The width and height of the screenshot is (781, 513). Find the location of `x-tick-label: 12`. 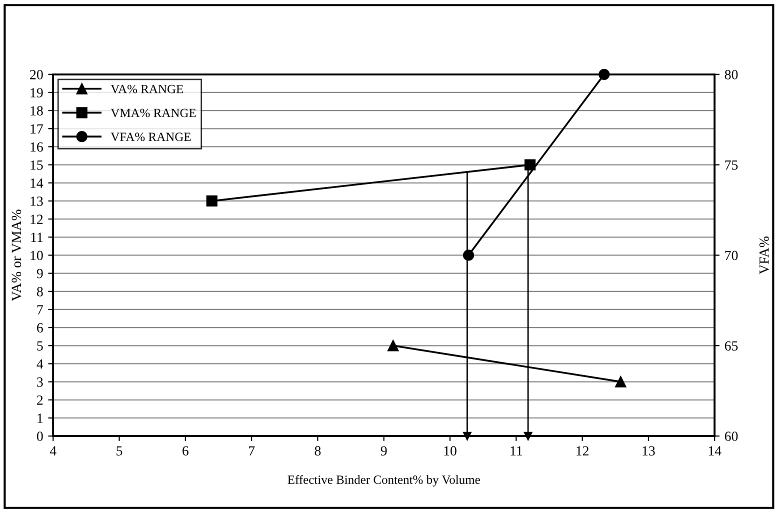

x-tick-label: 12 is located at coordinates (582, 451).